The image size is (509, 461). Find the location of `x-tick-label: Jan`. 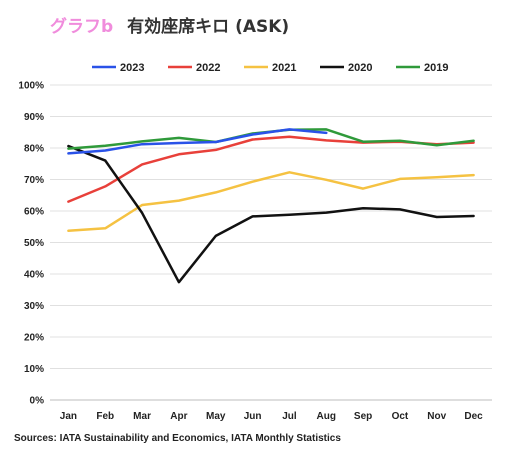

x-tick-label: Jan is located at coordinates (68, 416).